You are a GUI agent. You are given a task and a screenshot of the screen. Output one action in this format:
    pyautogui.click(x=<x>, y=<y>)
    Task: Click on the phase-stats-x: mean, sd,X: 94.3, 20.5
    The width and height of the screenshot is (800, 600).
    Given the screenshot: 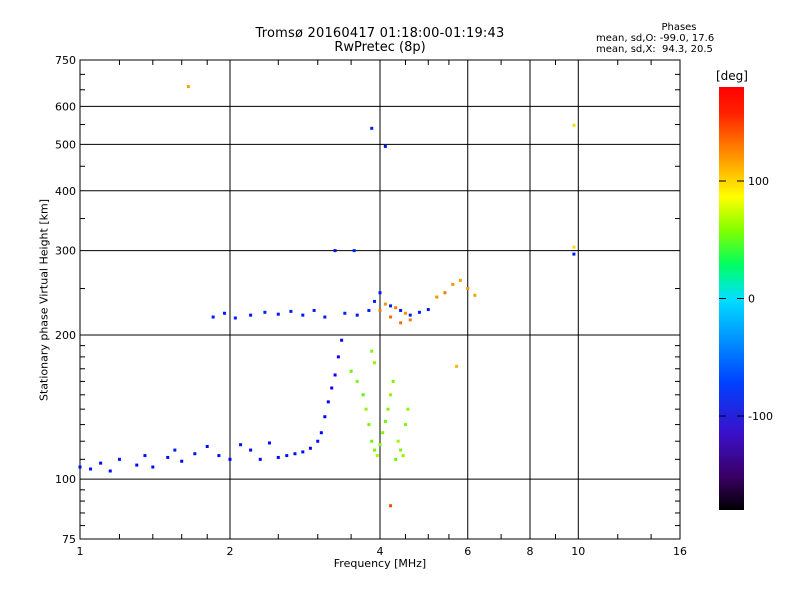 What is the action you would take?
    pyautogui.click(x=654, y=49)
    